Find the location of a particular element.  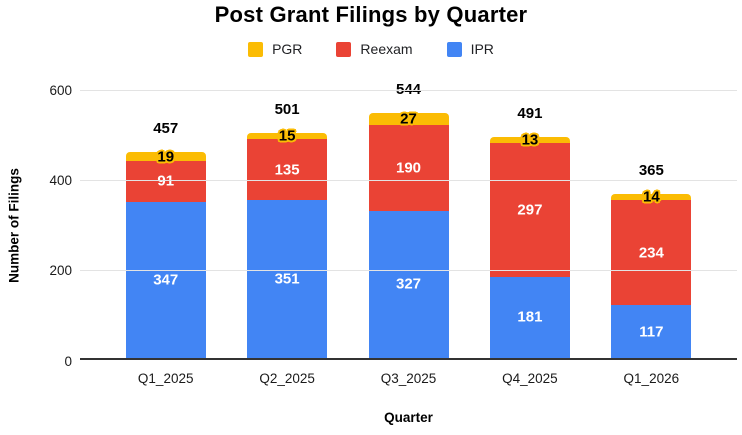

bar-segment-pgr-q2_2025: 15 is located at coordinates (287, 135).